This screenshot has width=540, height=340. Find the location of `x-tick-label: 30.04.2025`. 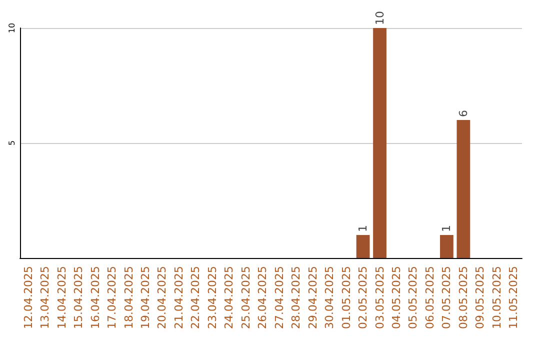

x-tick-label: 30.04.2025 is located at coordinates (329, 298).